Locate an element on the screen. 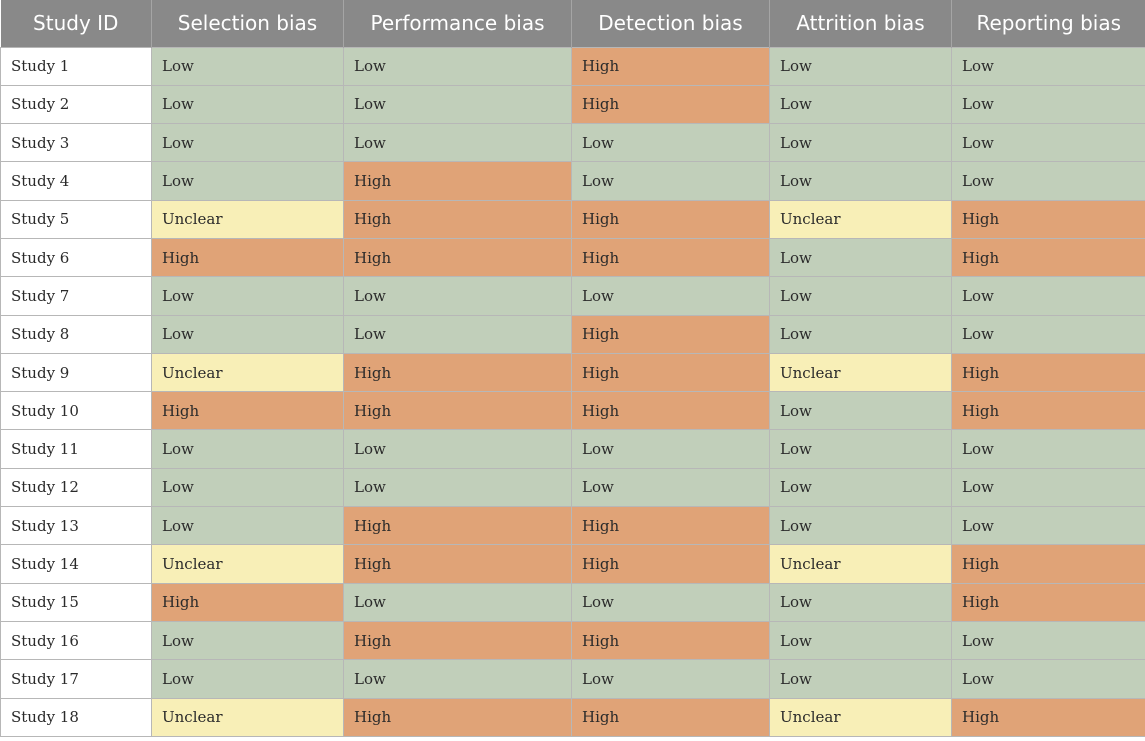 Image resolution: width=1145 pixels, height=741 pixels. study-id-cell: Study 16 is located at coordinates (76, 640).